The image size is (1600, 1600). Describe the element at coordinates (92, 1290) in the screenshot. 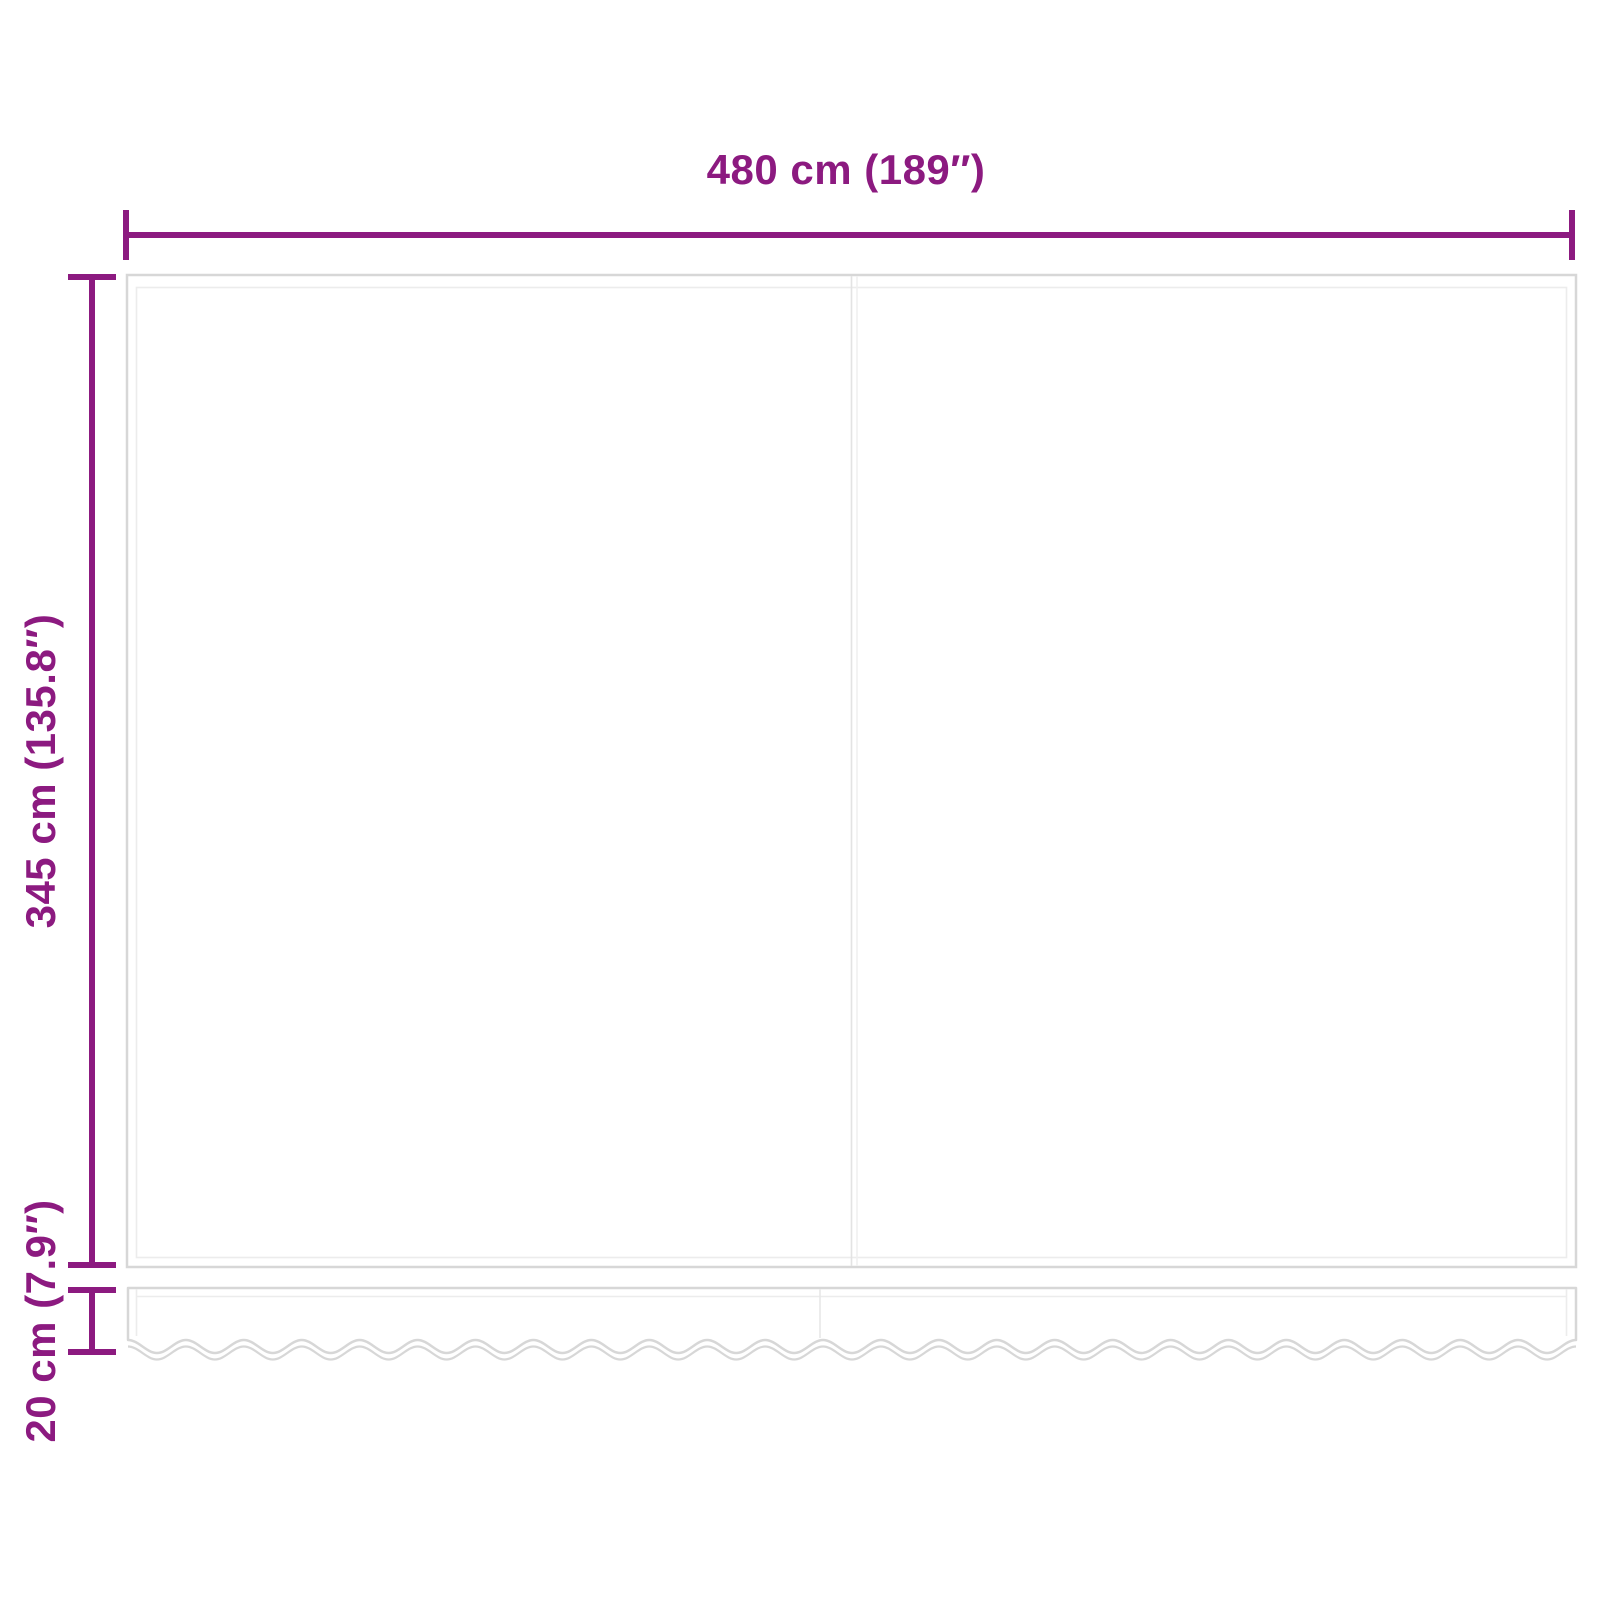

I see `valance-dimension-top-cap` at that location.